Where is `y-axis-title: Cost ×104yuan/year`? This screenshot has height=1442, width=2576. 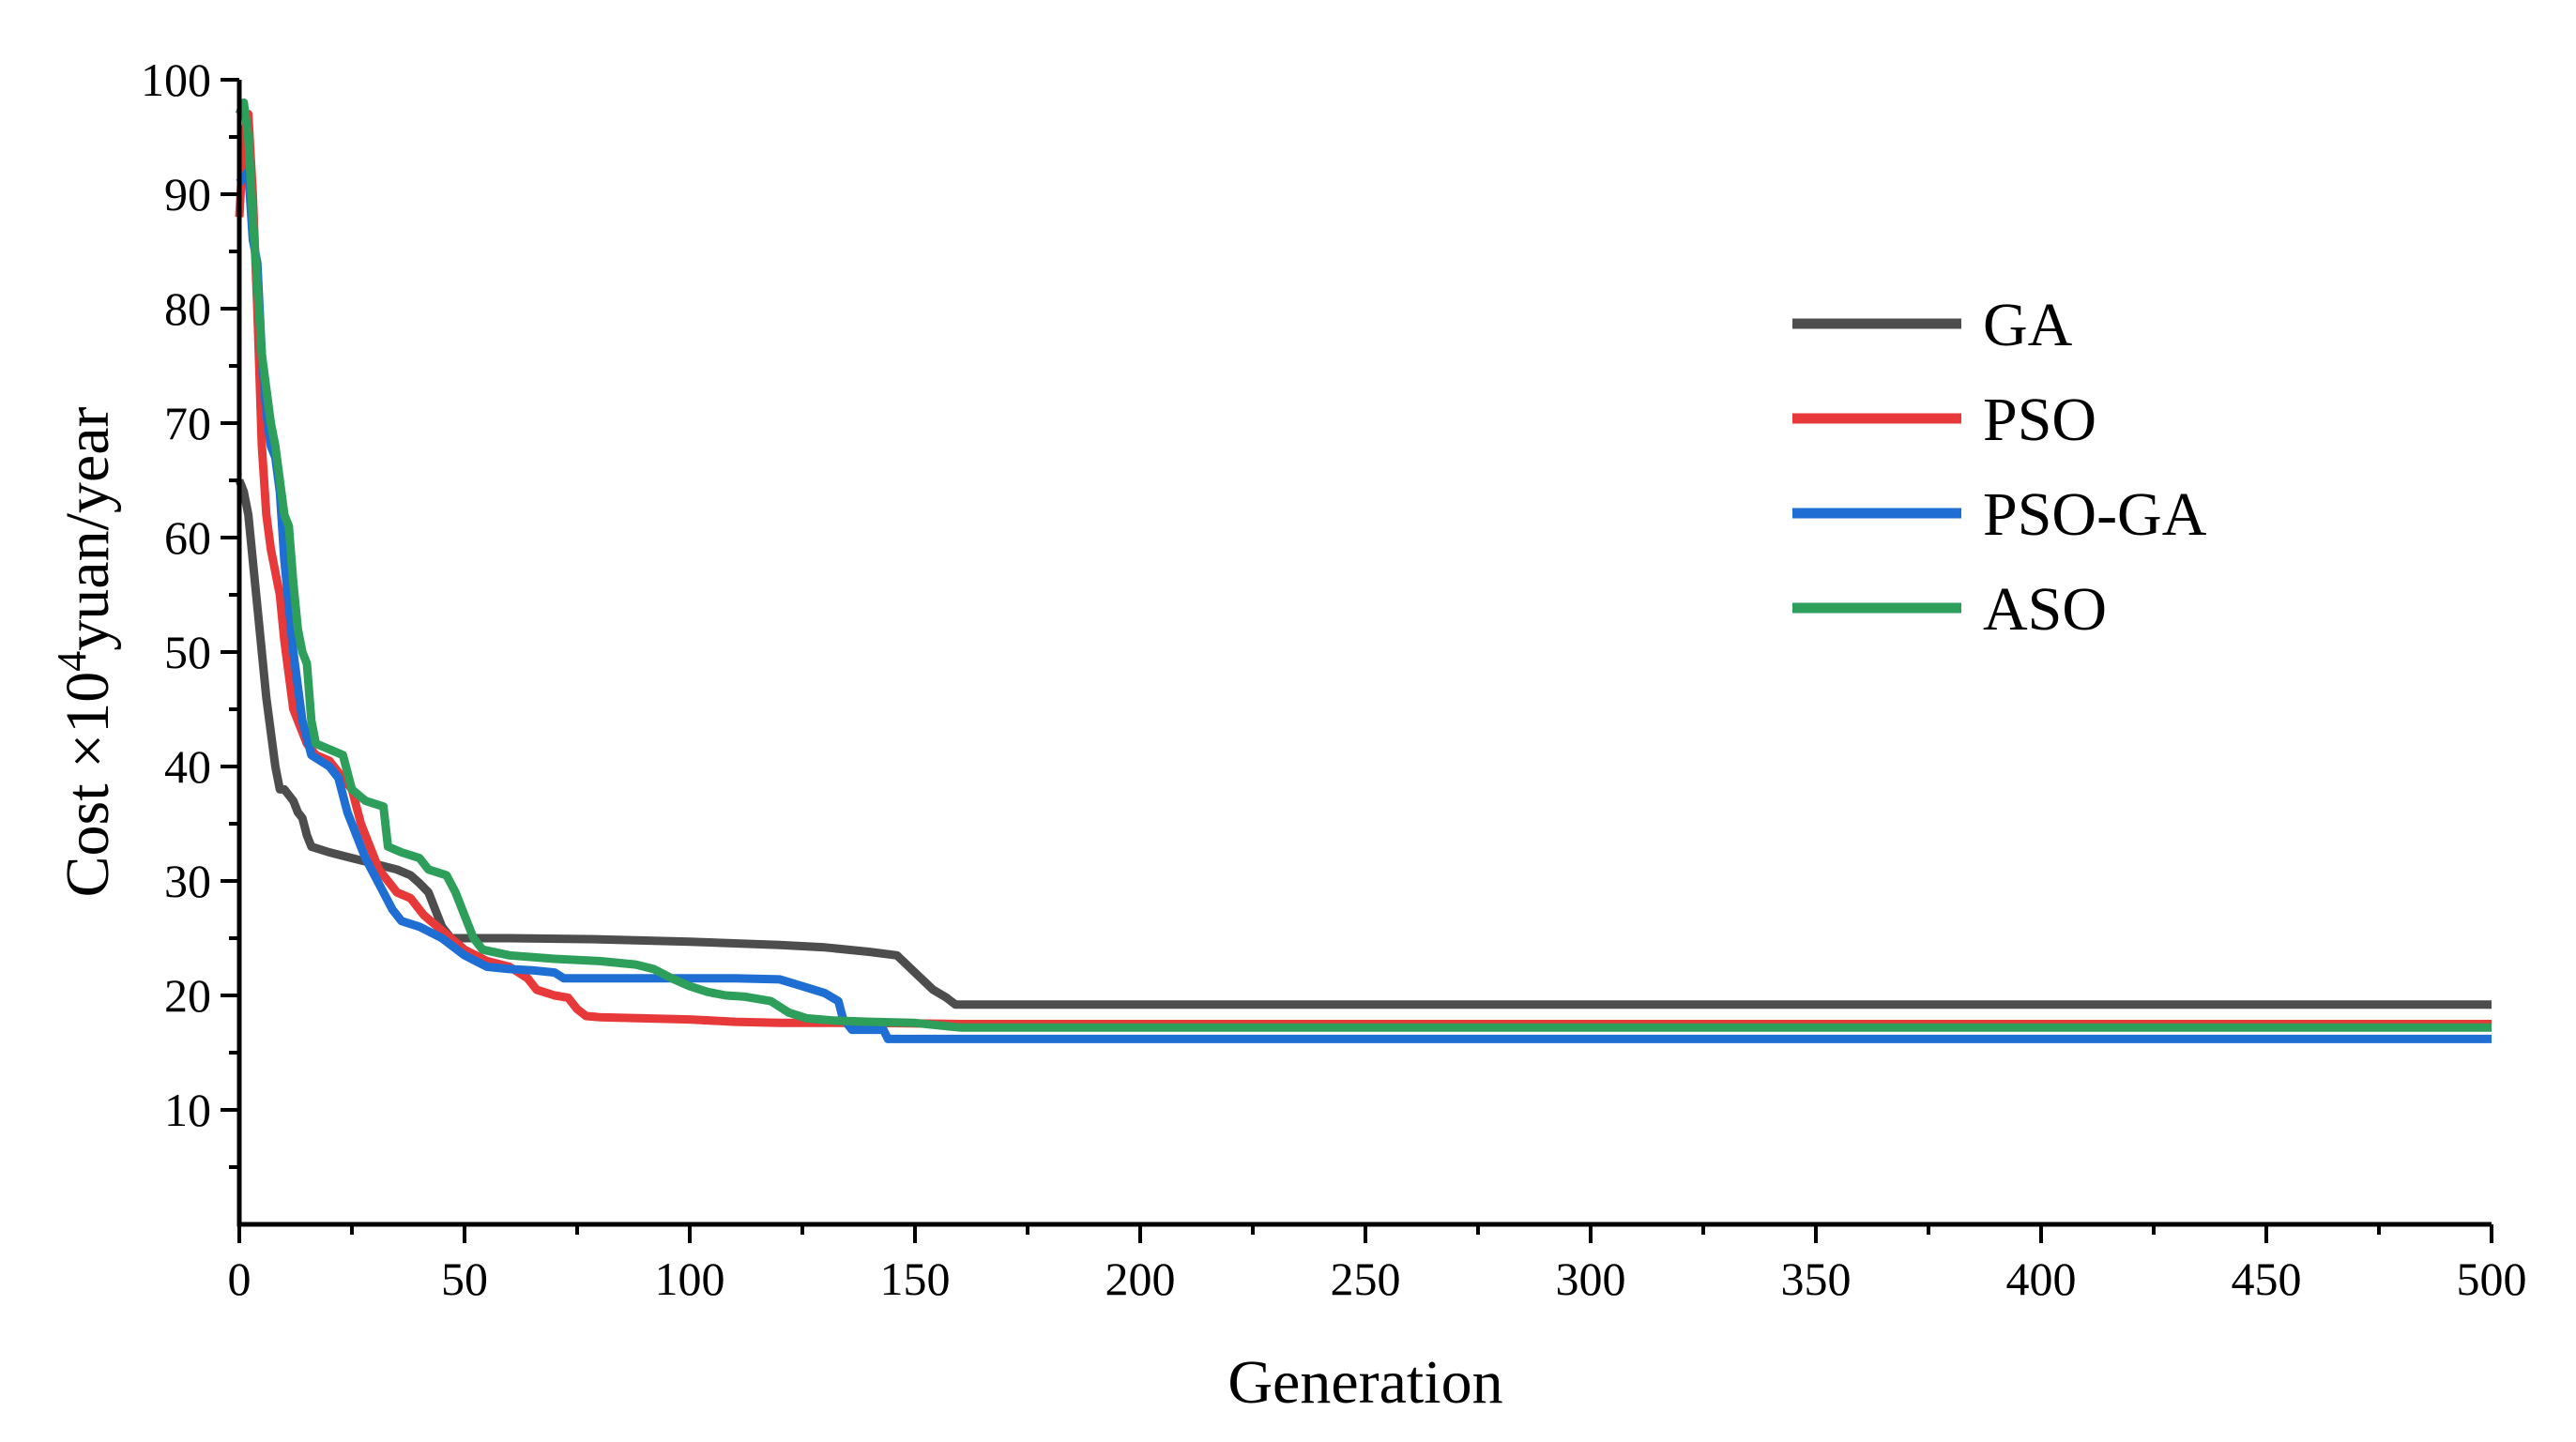
y-axis-title: Cost ×104yuan/year is located at coordinates (86, 652).